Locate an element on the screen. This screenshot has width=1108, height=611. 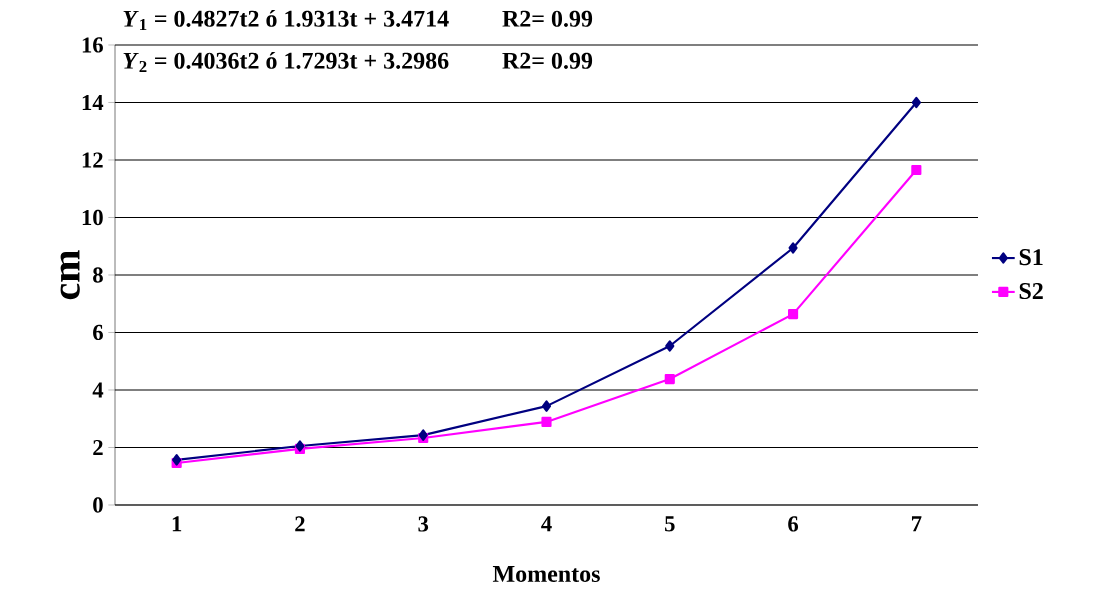
y-tick-label: 8 is located at coordinates (98, 275).